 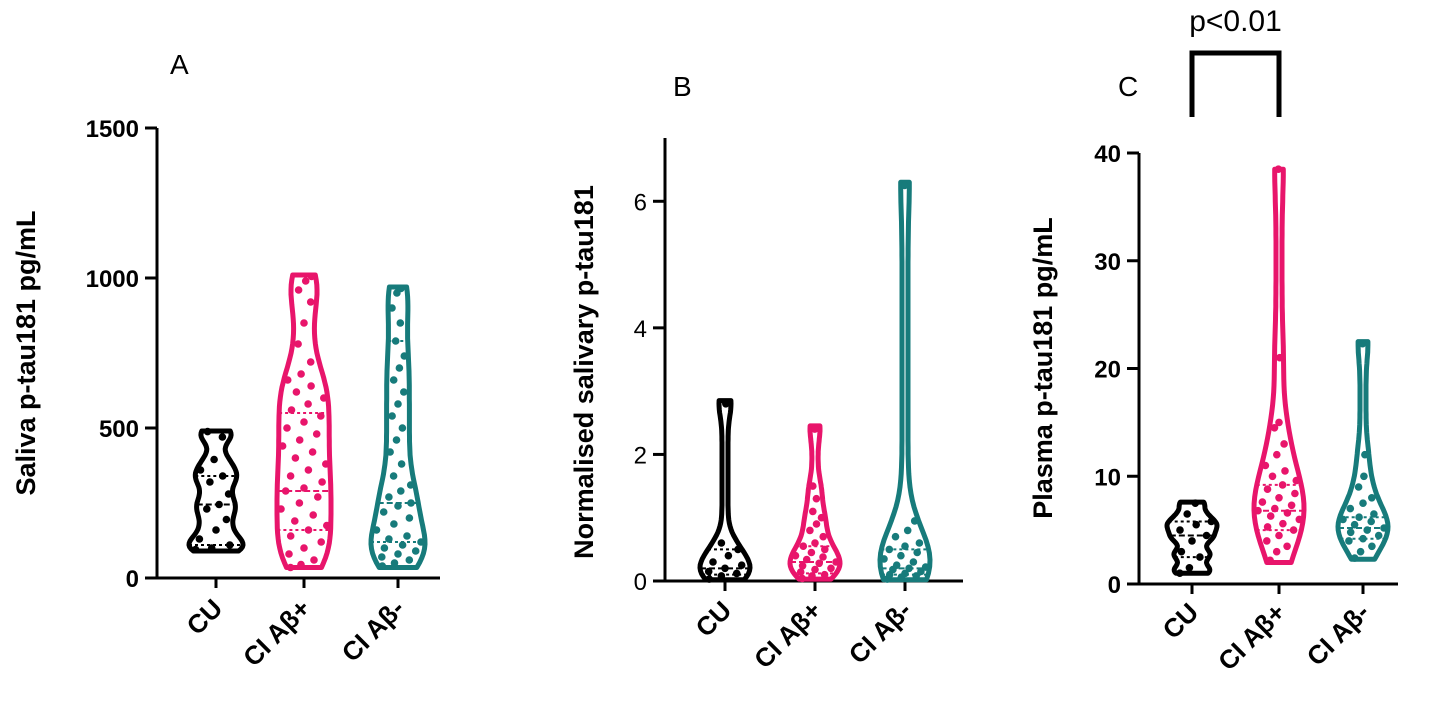 What do you see at coordinates (713, 619) in the screenshot?
I see `x-tick-label: CU` at bounding box center [713, 619].